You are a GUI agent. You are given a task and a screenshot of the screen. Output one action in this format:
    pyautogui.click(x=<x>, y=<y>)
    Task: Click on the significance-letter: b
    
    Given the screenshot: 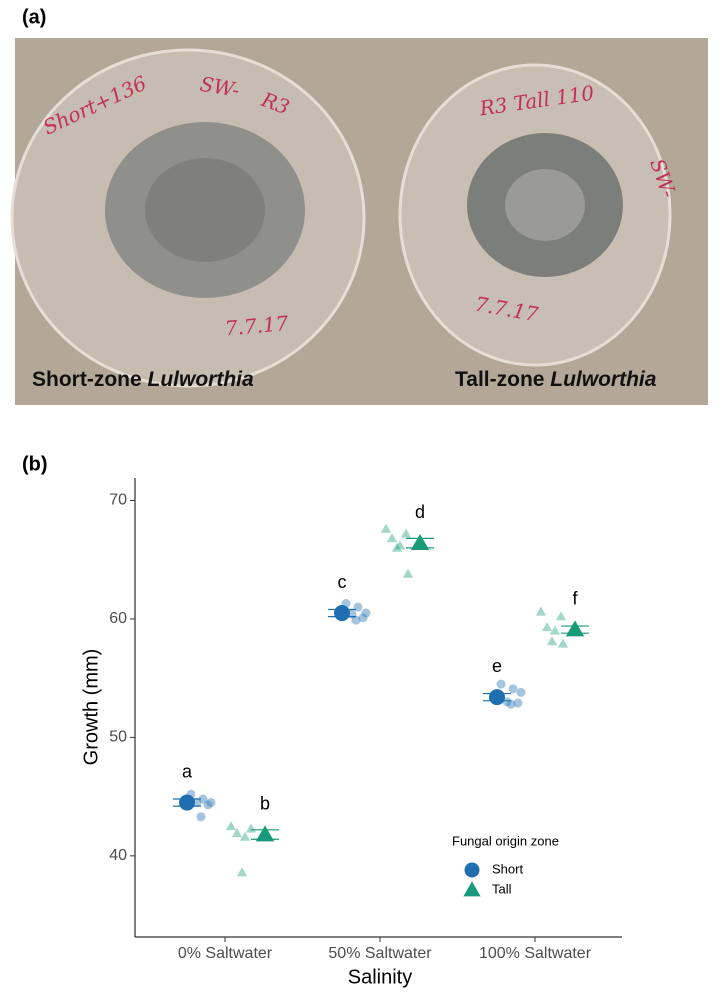 What is the action you would take?
    pyautogui.click(x=265, y=803)
    